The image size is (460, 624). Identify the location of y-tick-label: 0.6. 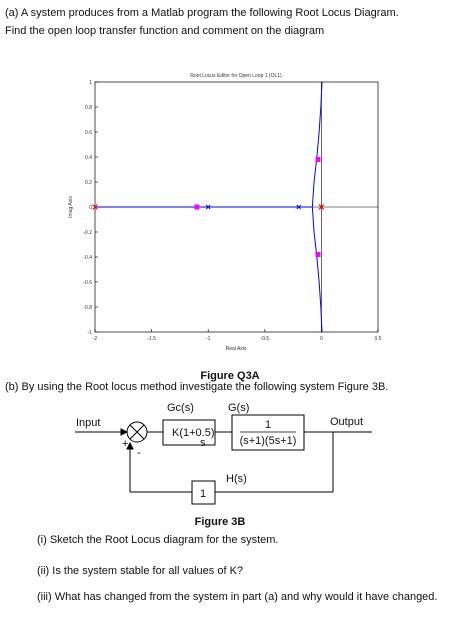
(88, 133).